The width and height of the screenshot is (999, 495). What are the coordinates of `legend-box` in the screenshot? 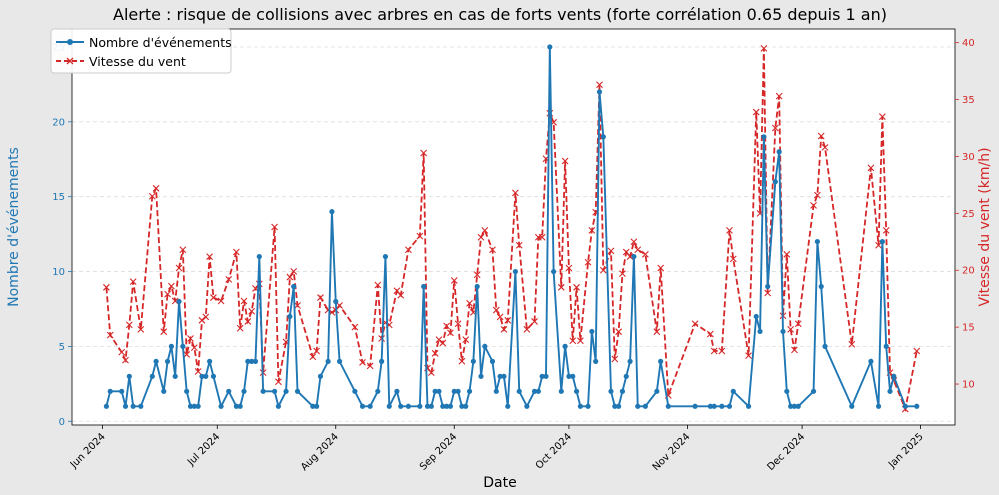 It's located at (141, 51).